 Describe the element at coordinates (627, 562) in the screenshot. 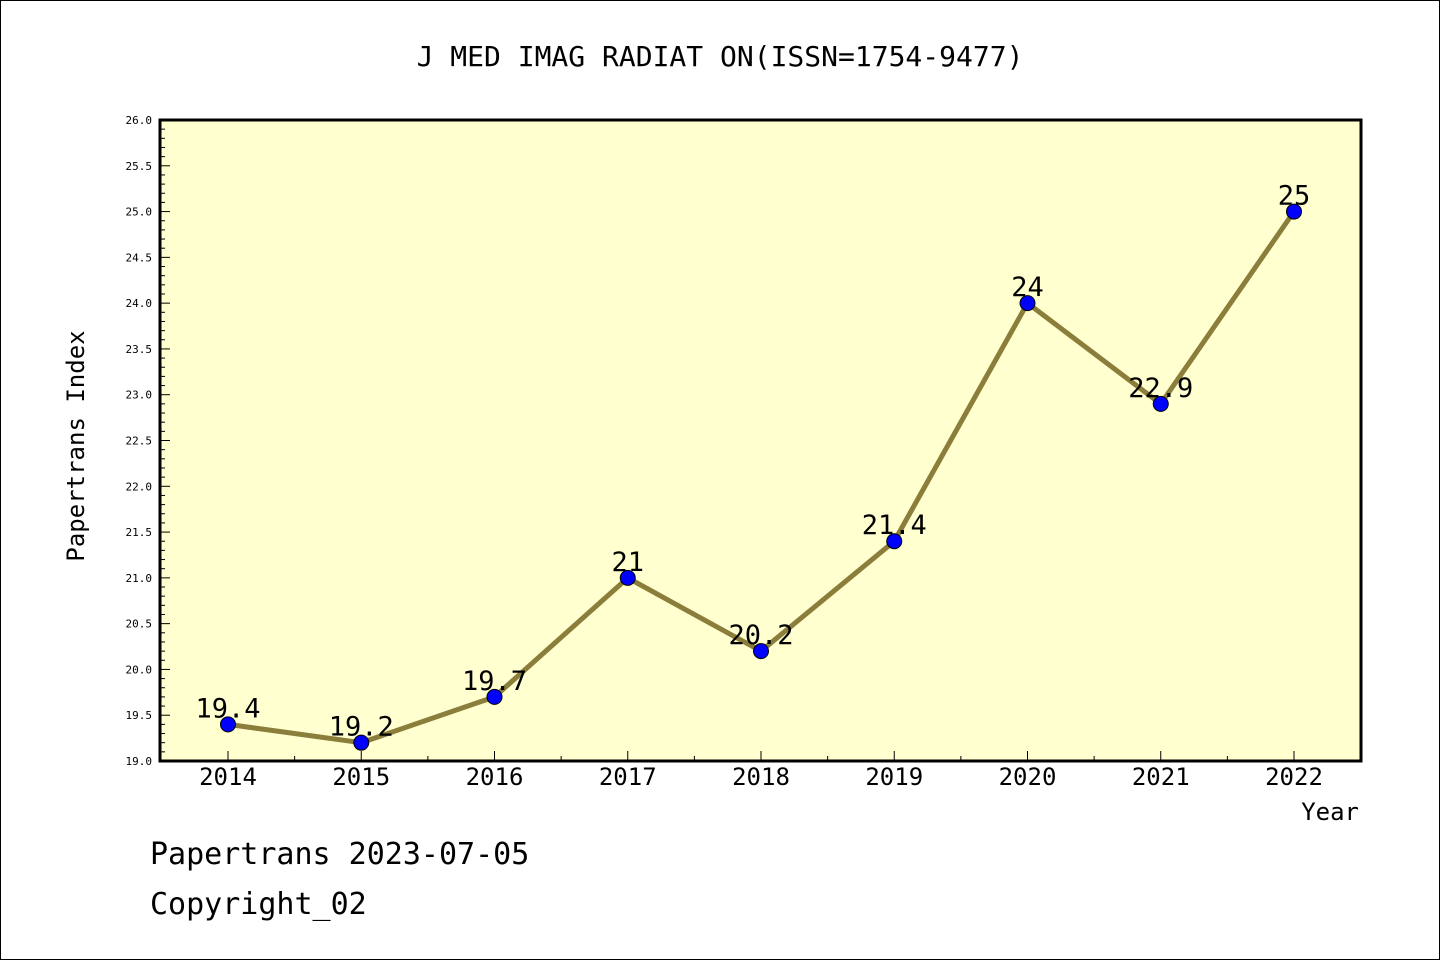

I see `data-label: 21` at that location.